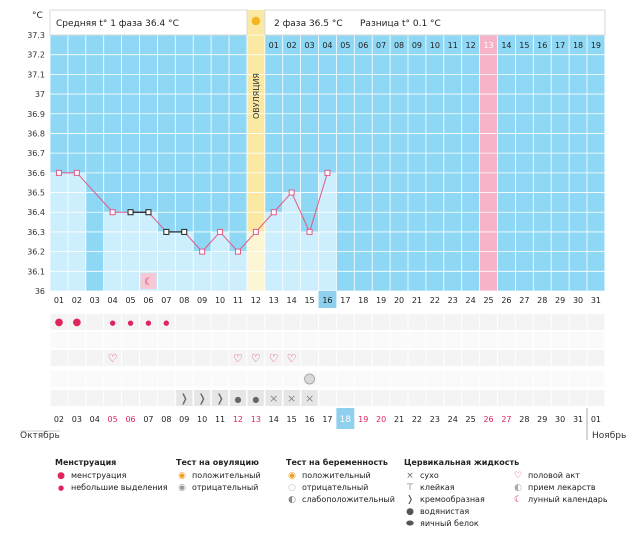 This screenshot has width=638, height=553. What do you see at coordinates (471, 45) in the screenshot?
I see `top-day-label: 12` at bounding box center [471, 45].